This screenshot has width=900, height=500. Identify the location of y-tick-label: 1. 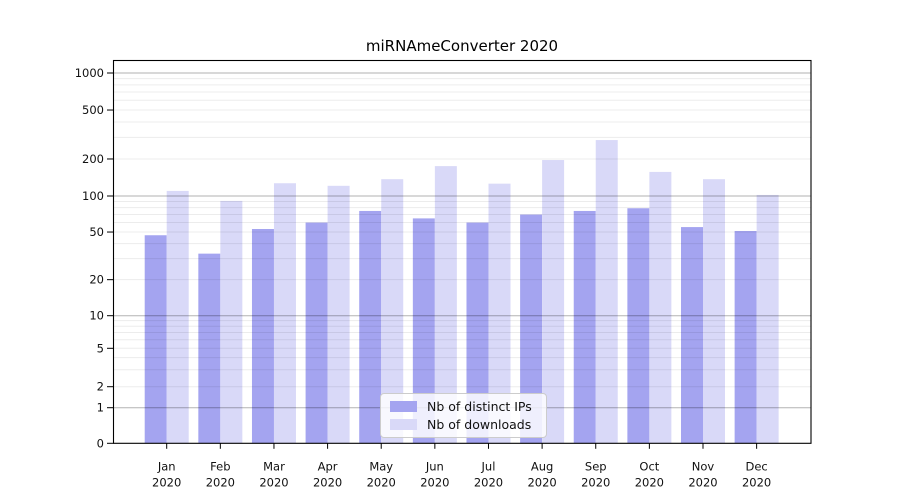
(100, 408).